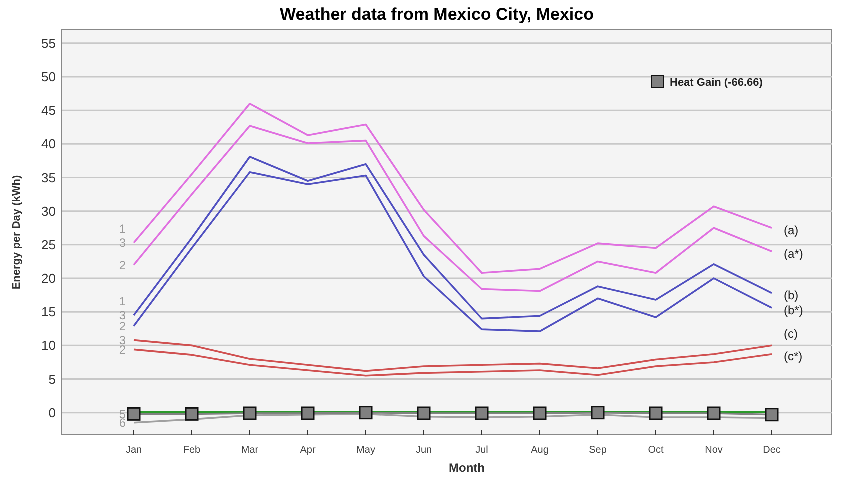 The width and height of the screenshot is (852, 480). I want to click on x-tick-label: Apr, so click(308, 450).